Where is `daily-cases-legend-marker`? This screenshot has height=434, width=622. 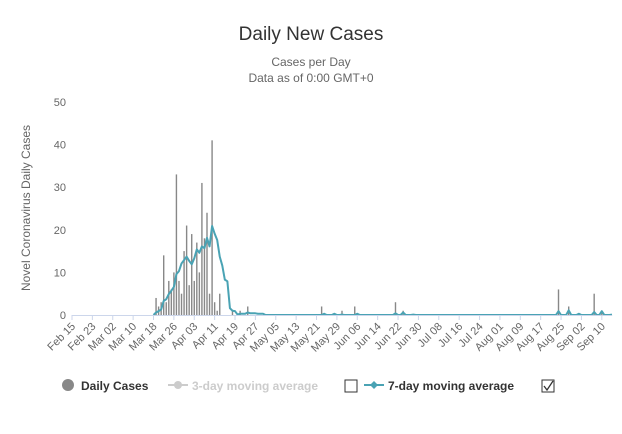 daily-cases-legend-marker is located at coordinates (68, 385).